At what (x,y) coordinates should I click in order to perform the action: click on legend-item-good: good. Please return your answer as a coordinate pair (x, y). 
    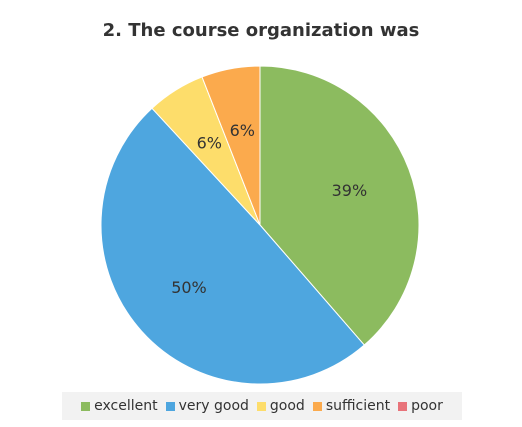
    Looking at the image, I should click on (280, 406).